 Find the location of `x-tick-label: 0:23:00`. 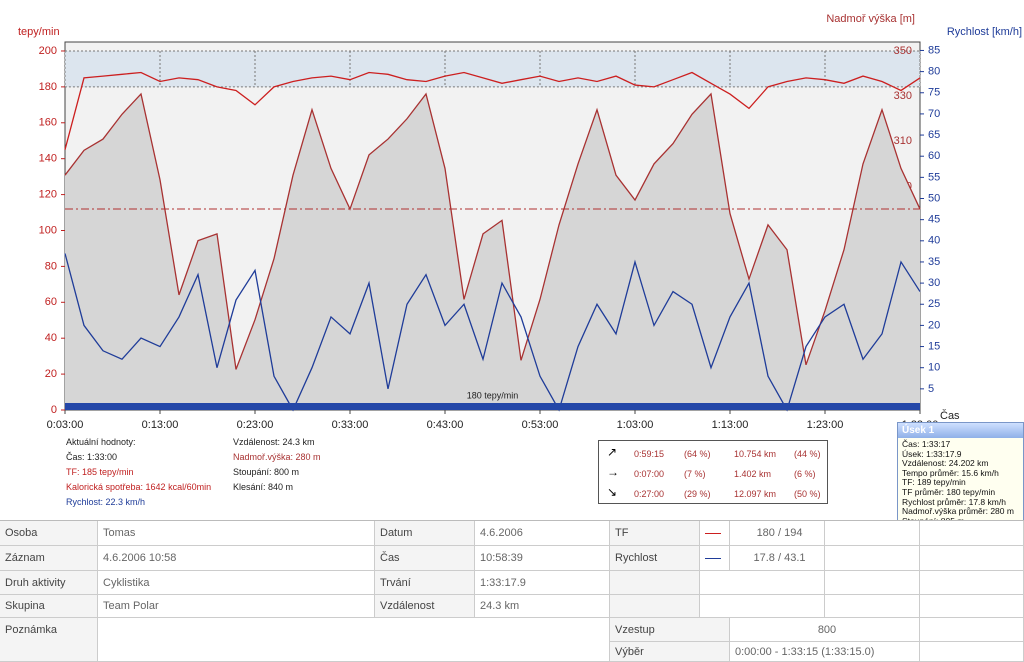

x-tick-label: 0:23:00 is located at coordinates (255, 424).